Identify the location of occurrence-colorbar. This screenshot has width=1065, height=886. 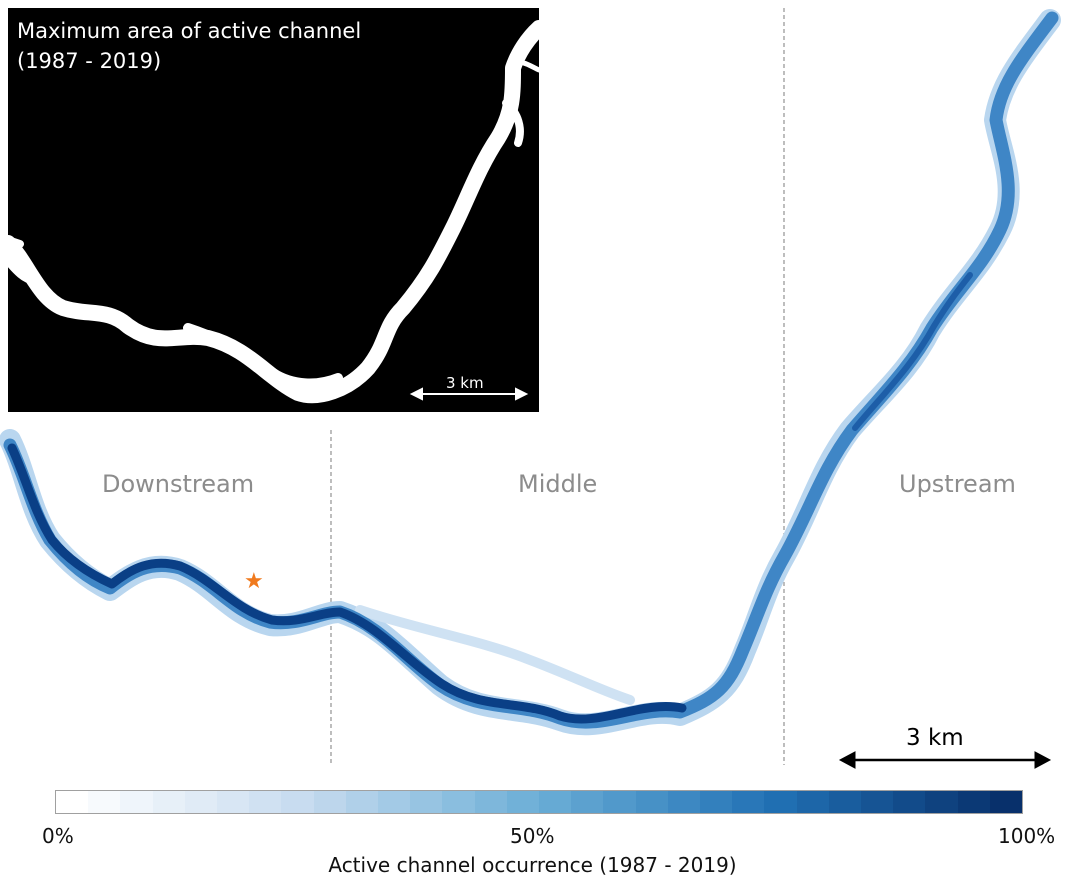
(539, 802).